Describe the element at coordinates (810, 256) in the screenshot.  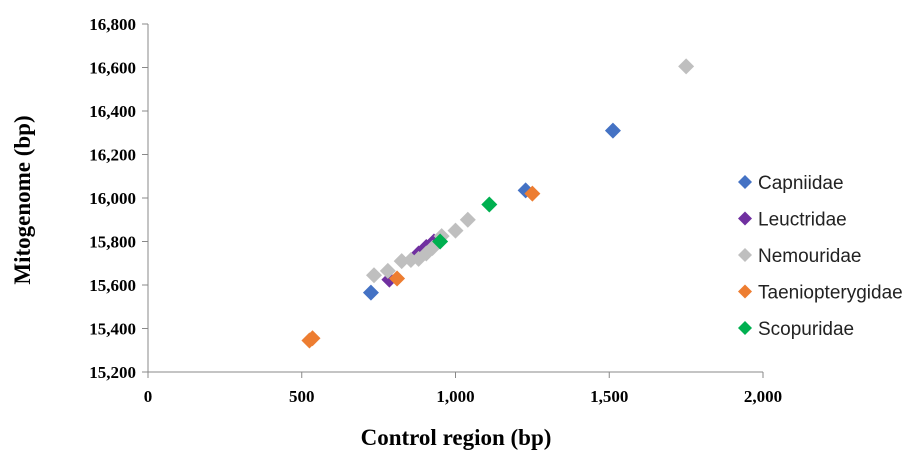
I see `legend-label: Nemouridae` at that location.